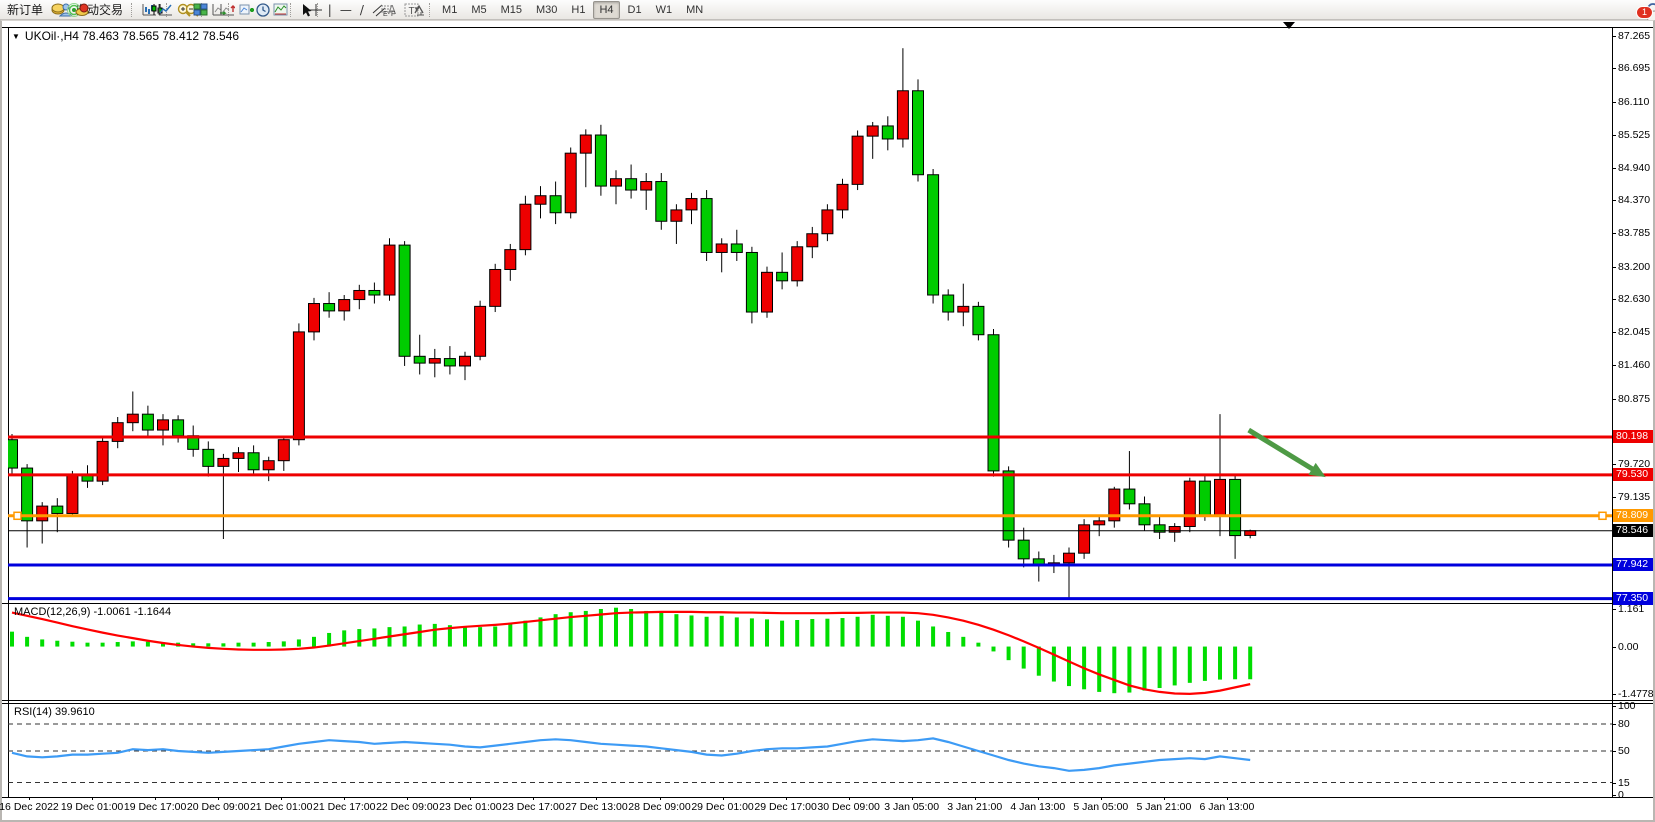  I want to click on chart-shift-icon, so click(228, 10).